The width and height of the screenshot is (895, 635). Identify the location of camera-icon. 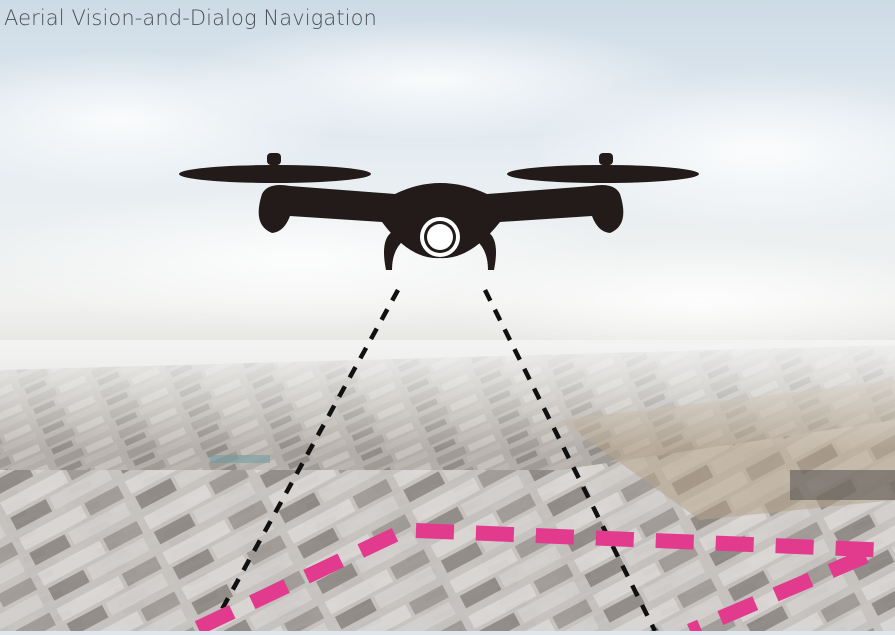
(440, 237).